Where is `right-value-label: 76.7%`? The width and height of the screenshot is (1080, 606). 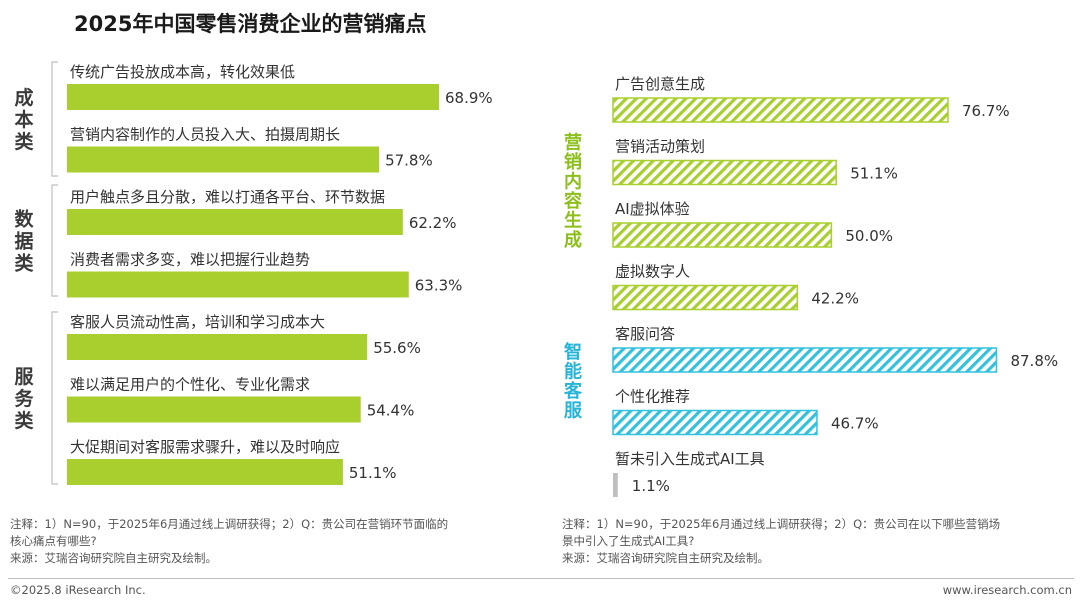 right-value-label: 76.7% is located at coordinates (986, 111).